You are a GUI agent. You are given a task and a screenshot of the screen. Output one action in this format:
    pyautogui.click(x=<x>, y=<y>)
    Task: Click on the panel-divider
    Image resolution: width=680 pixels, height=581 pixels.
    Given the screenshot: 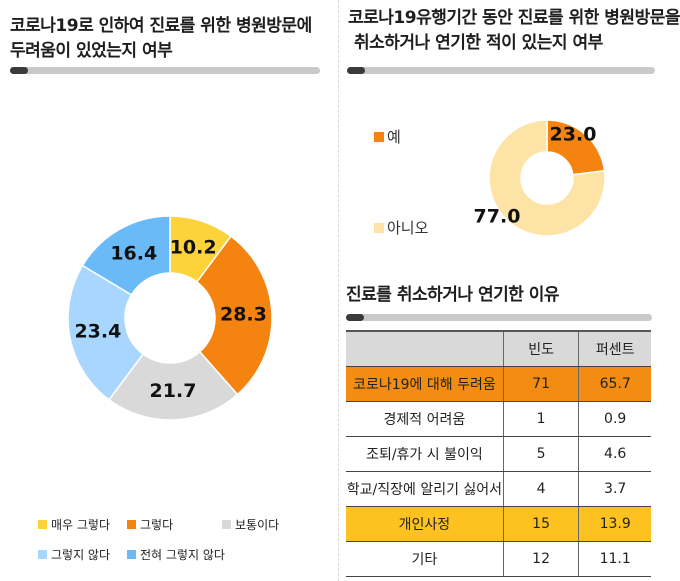 What is the action you would take?
    pyautogui.click(x=338, y=290)
    